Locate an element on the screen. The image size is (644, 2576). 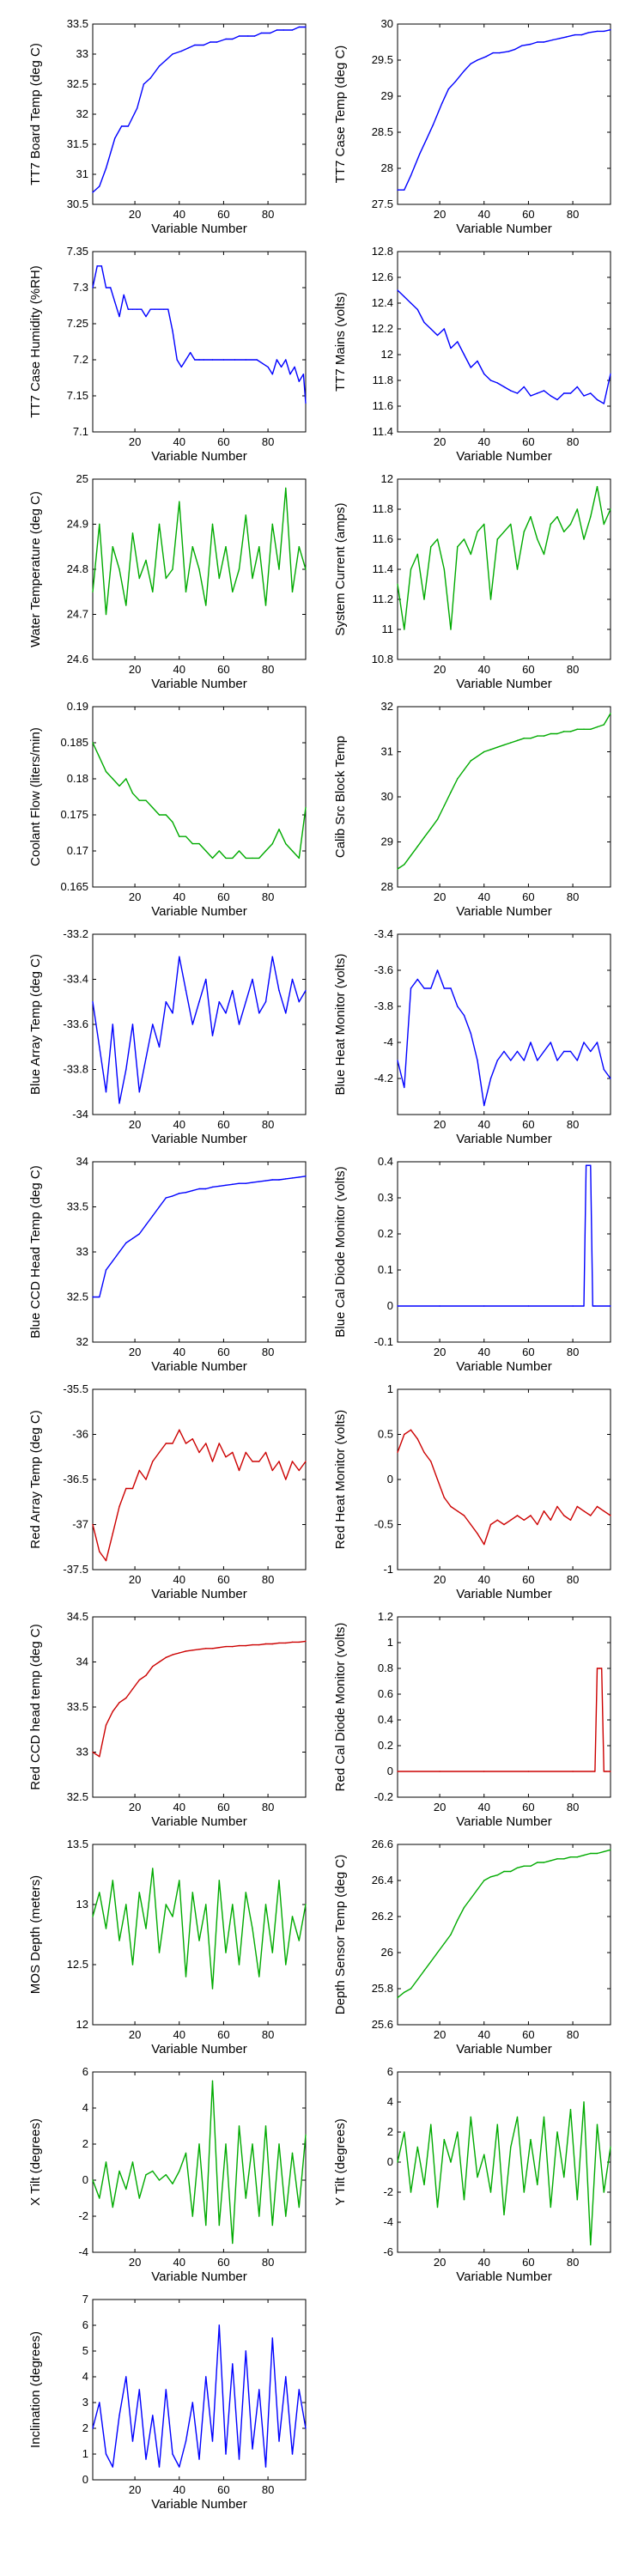
x-tick-label: 40 is located at coordinates (484, 1124).